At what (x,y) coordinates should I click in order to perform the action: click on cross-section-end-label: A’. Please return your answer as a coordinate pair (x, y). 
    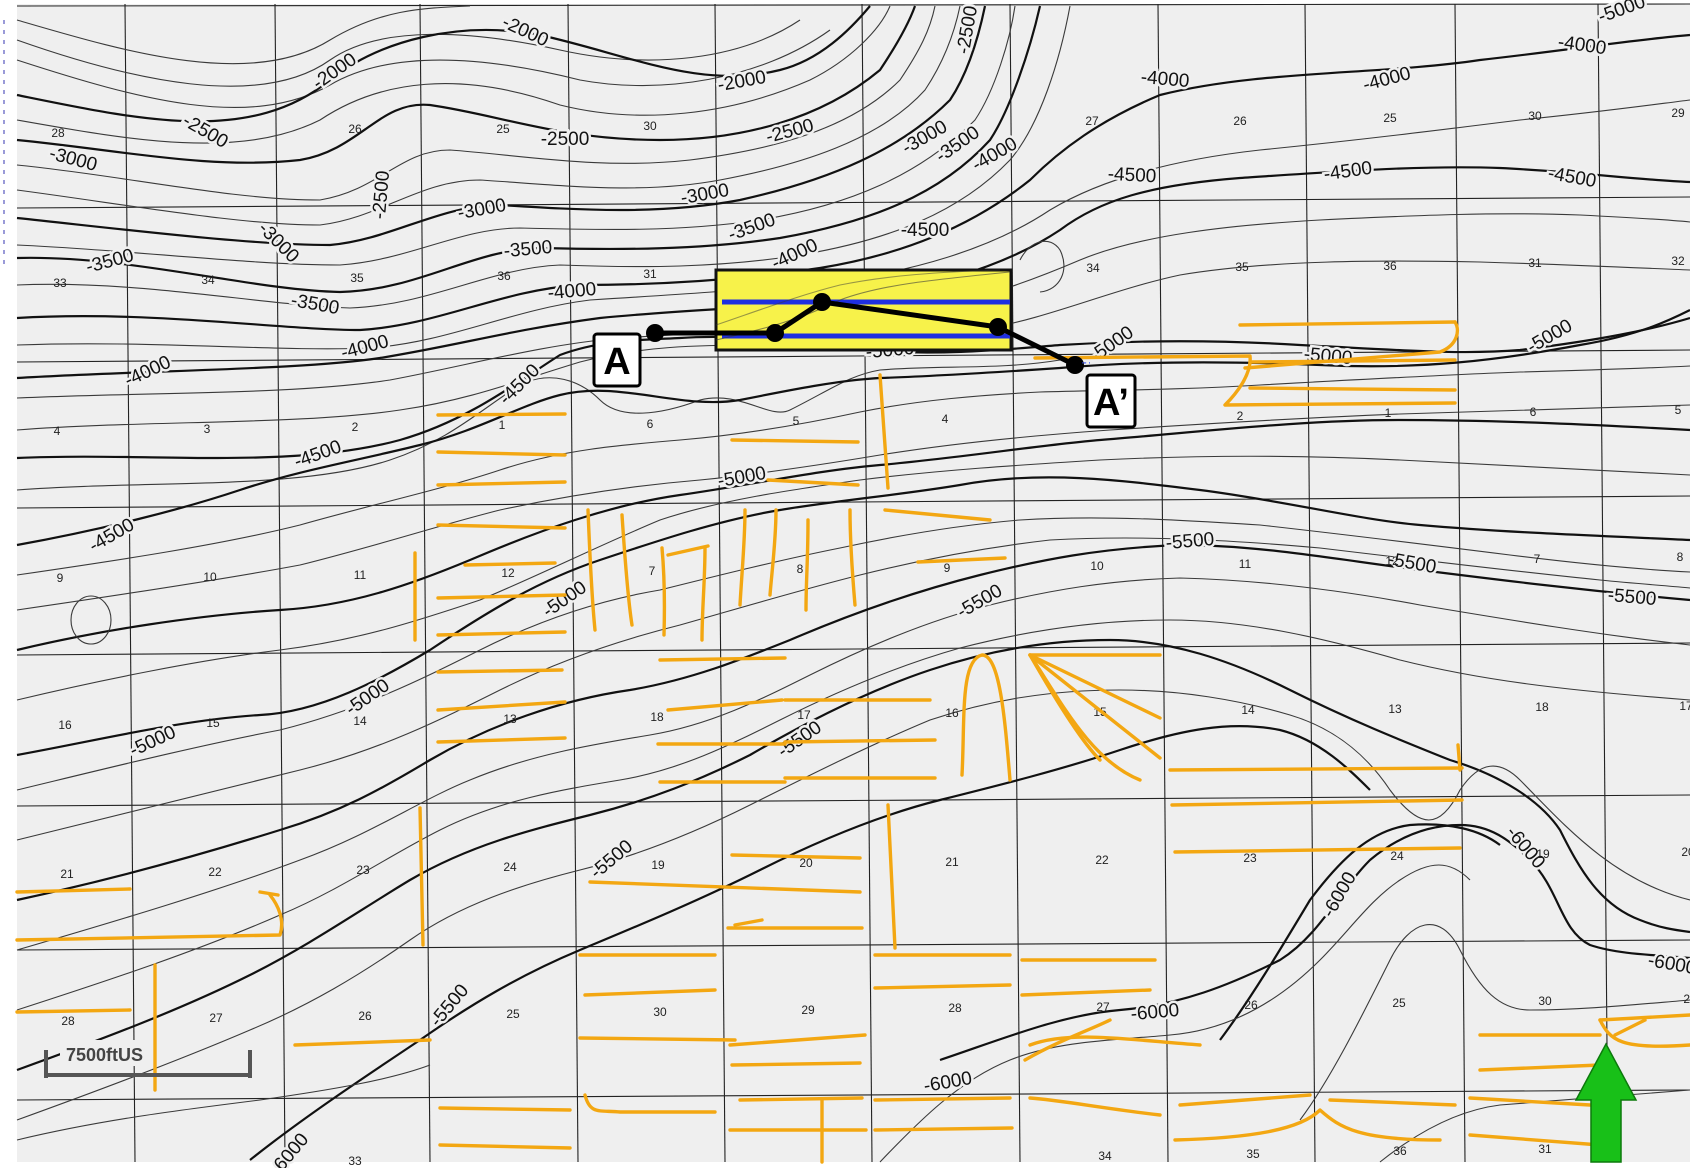
    Looking at the image, I should click on (1111, 401).